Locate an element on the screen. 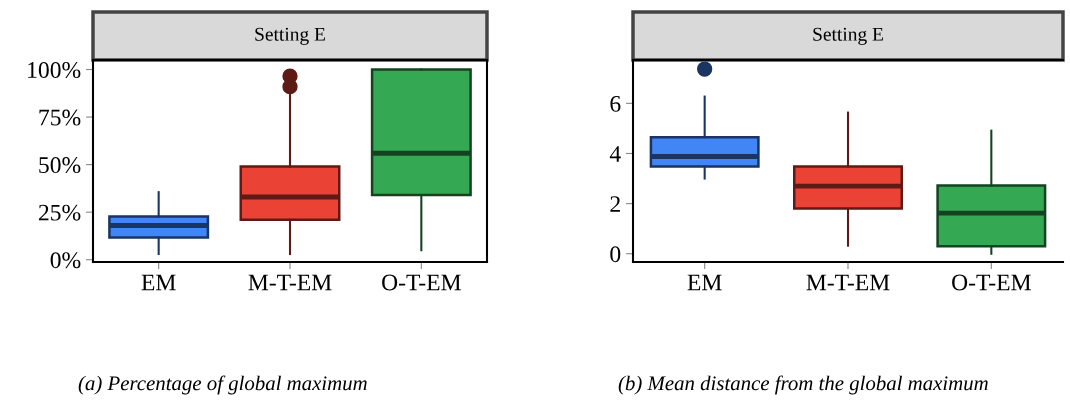  y-tick-label: 4 is located at coordinates (615, 154).